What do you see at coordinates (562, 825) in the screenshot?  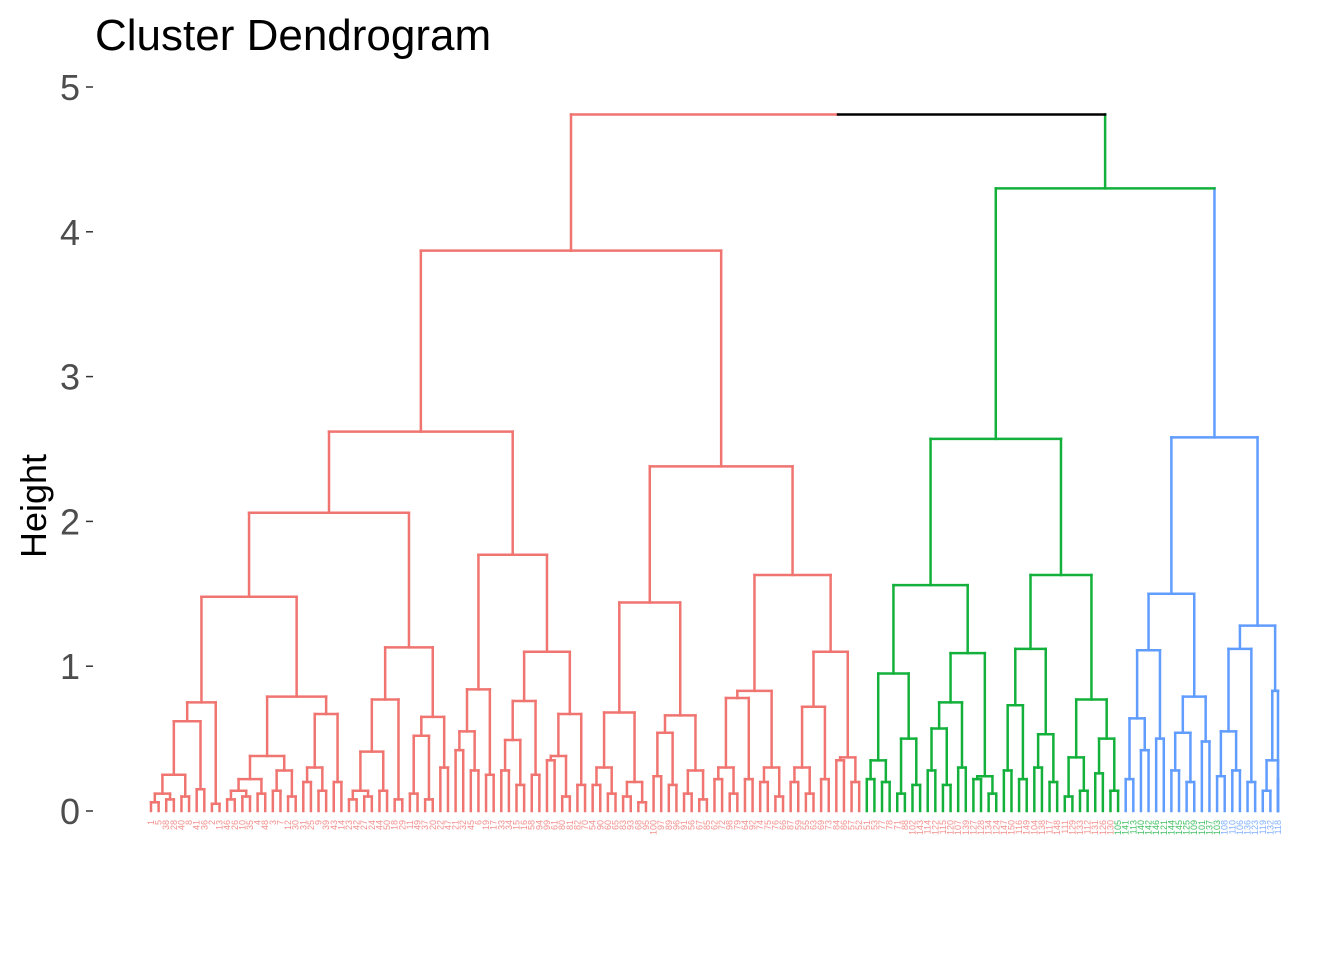 I see `leaf-label: 80` at bounding box center [562, 825].